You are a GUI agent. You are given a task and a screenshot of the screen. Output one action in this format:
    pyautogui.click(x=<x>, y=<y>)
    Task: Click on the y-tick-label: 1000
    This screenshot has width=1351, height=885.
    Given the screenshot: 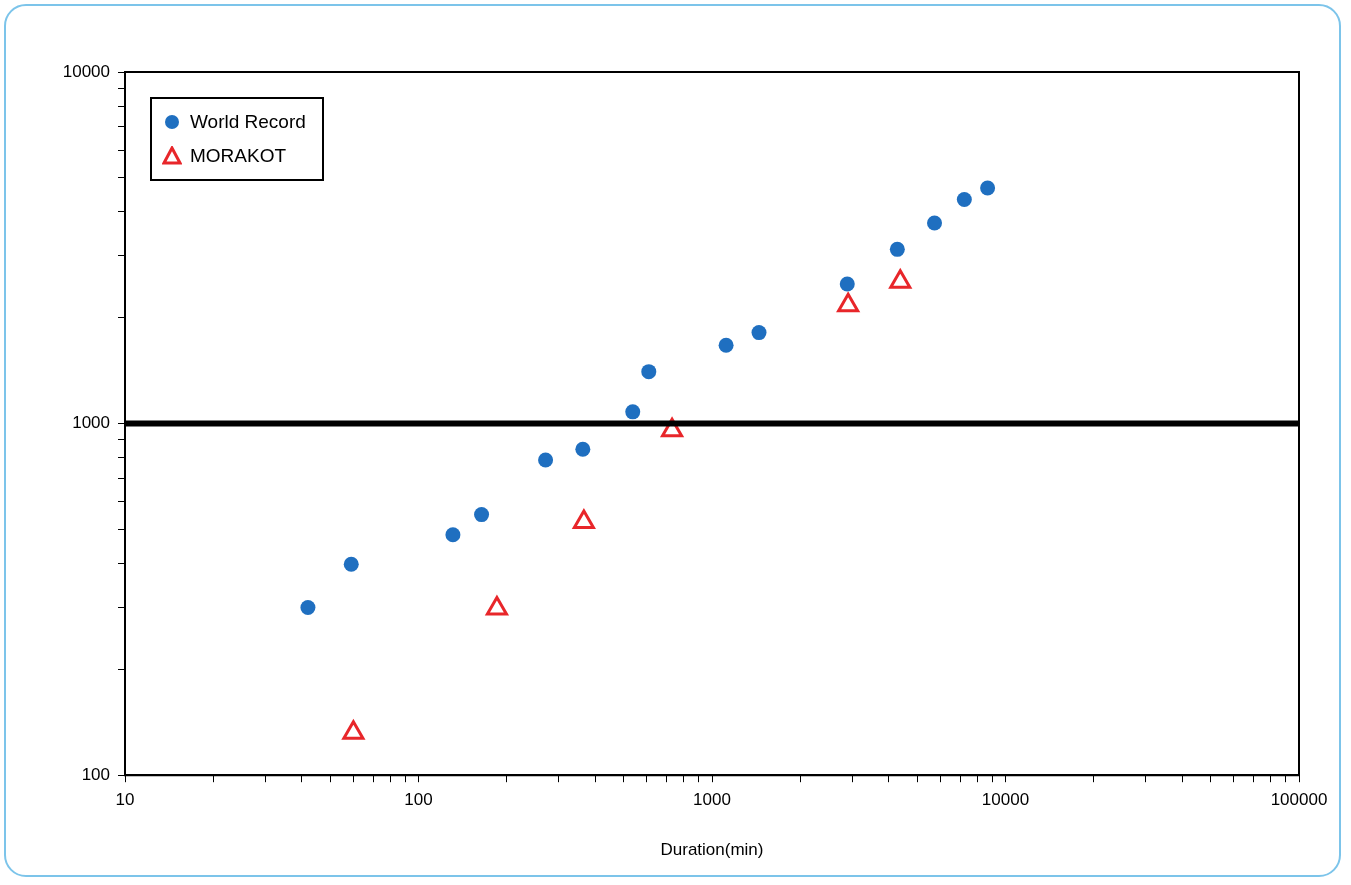 What is the action you would take?
    pyautogui.click(x=91, y=423)
    